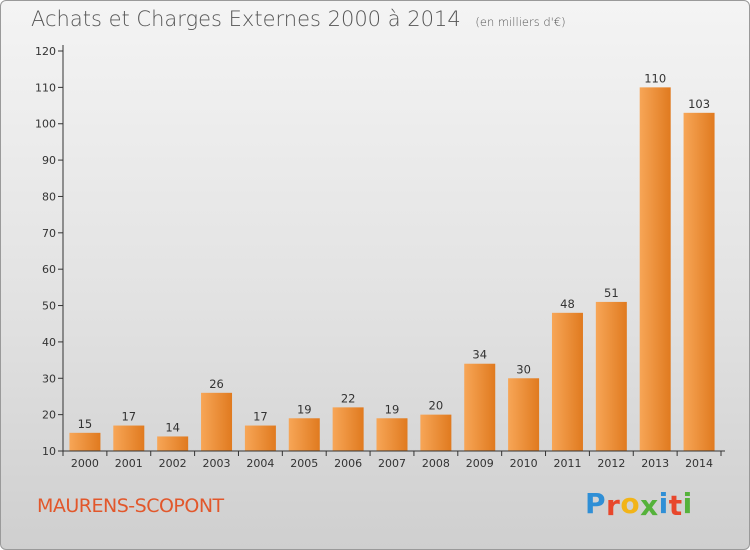 This screenshot has width=750, height=550. What do you see at coordinates (129, 463) in the screenshot?
I see `x-tick-label: 2001` at bounding box center [129, 463].